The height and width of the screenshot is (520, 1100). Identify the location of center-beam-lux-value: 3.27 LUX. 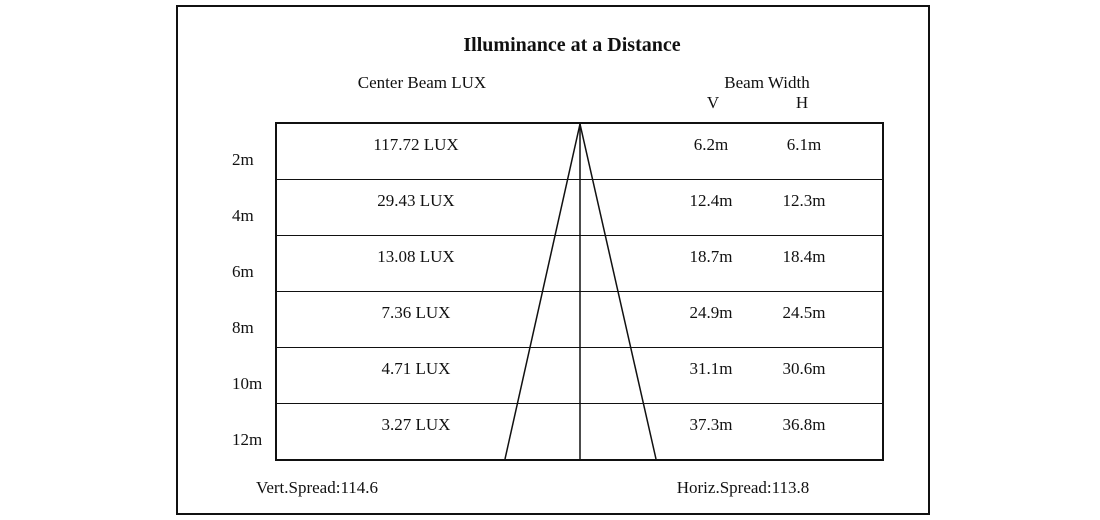
(416, 424).